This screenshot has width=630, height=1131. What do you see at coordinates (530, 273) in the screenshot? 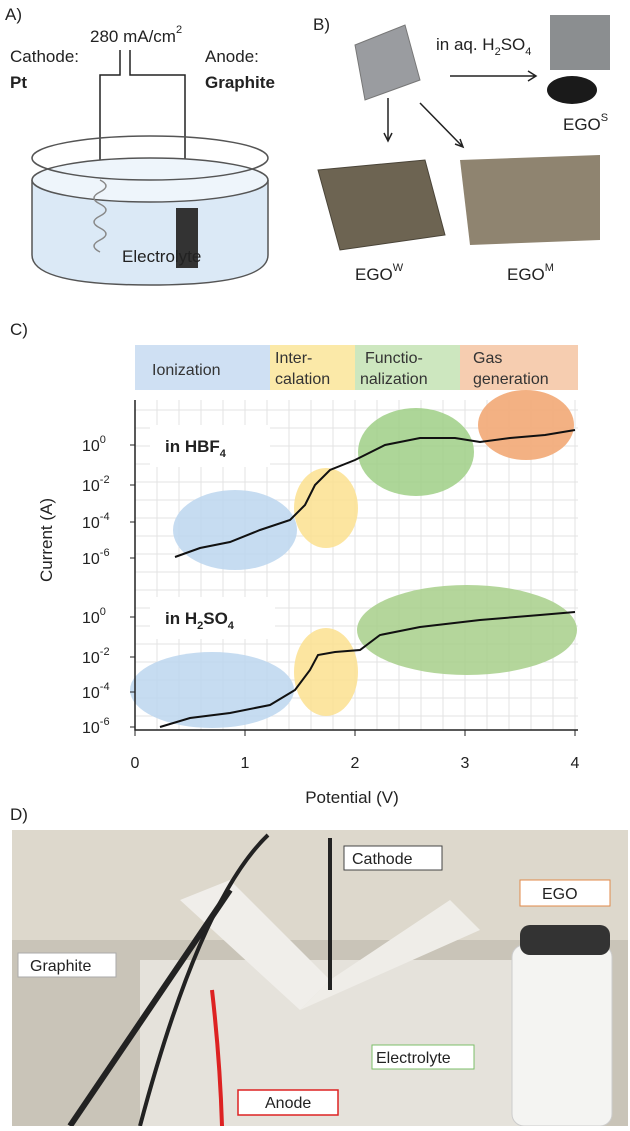
I see `ego-m-label: EGOM` at bounding box center [530, 273].